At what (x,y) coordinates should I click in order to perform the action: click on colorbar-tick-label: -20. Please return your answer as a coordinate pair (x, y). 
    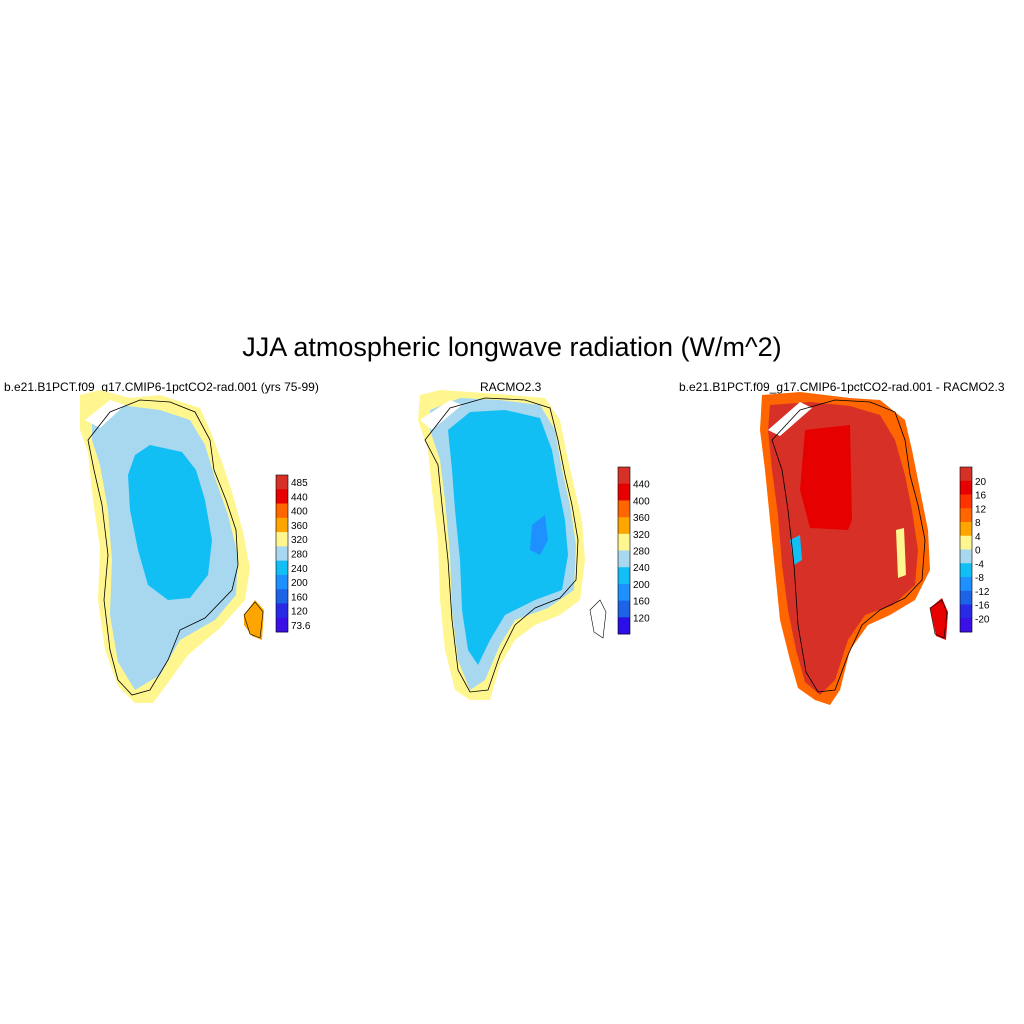
    Looking at the image, I should click on (982, 619).